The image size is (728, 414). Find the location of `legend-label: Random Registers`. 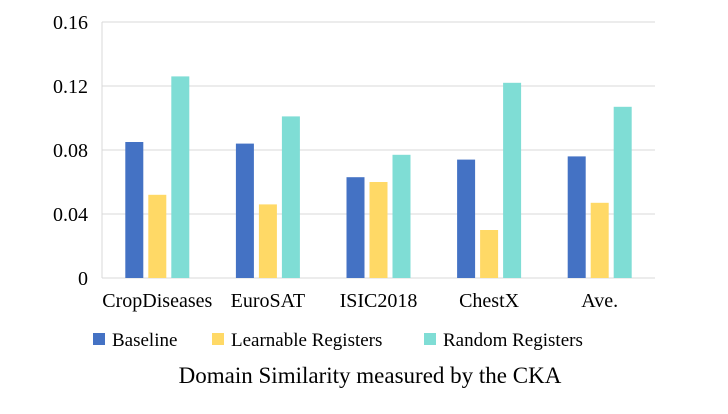

legend-label: Random Registers is located at coordinates (513, 340).